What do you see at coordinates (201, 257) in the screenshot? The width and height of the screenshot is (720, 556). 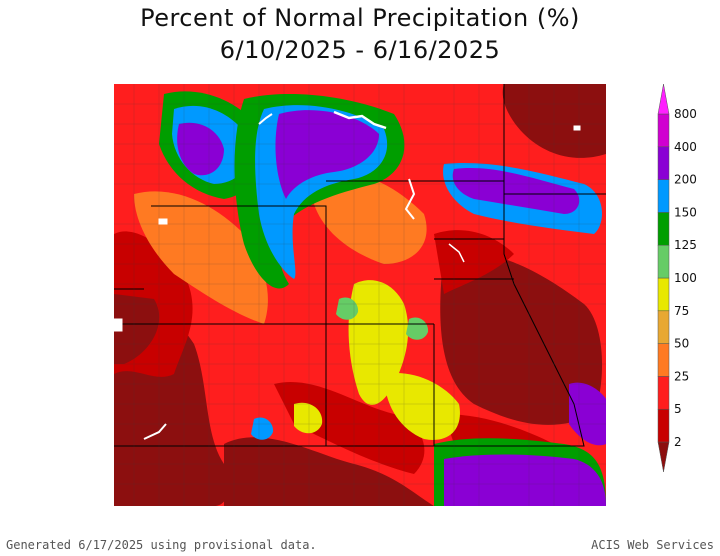 I see `region-central-orange` at bounding box center [201, 257].